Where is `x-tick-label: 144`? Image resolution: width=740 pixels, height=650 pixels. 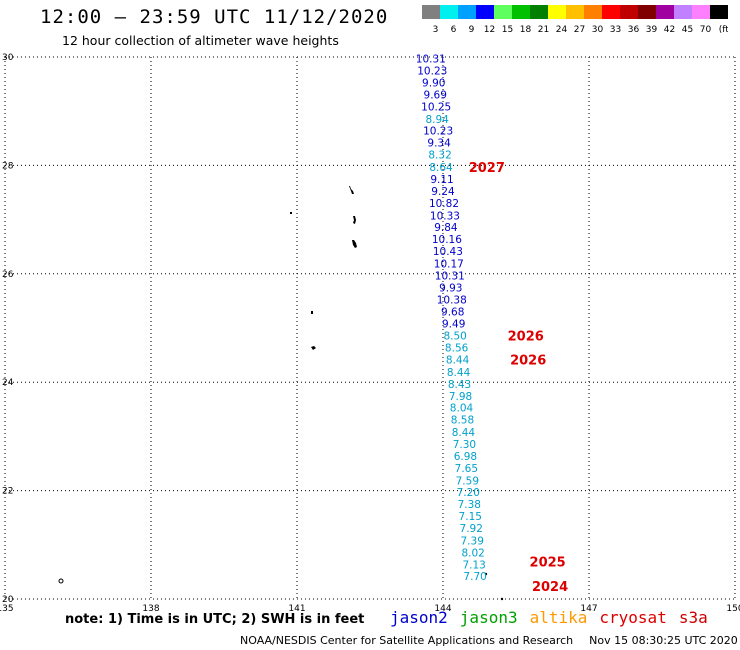 x-tick-label: 144 is located at coordinates (442, 609).